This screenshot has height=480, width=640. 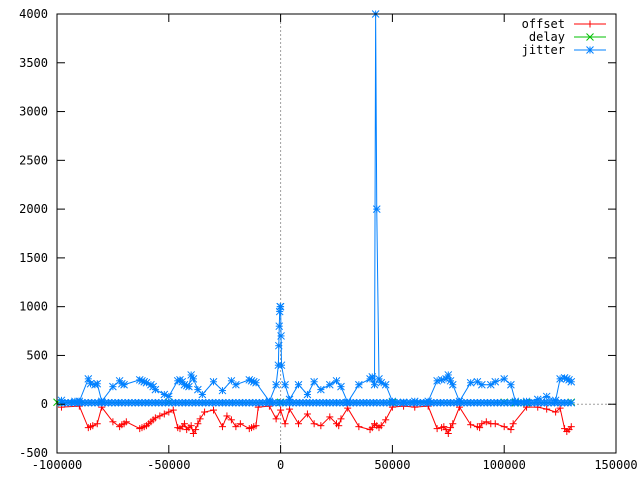 What do you see at coordinates (547, 37) in the screenshot?
I see `legend-label-delay: delay` at bounding box center [547, 37].